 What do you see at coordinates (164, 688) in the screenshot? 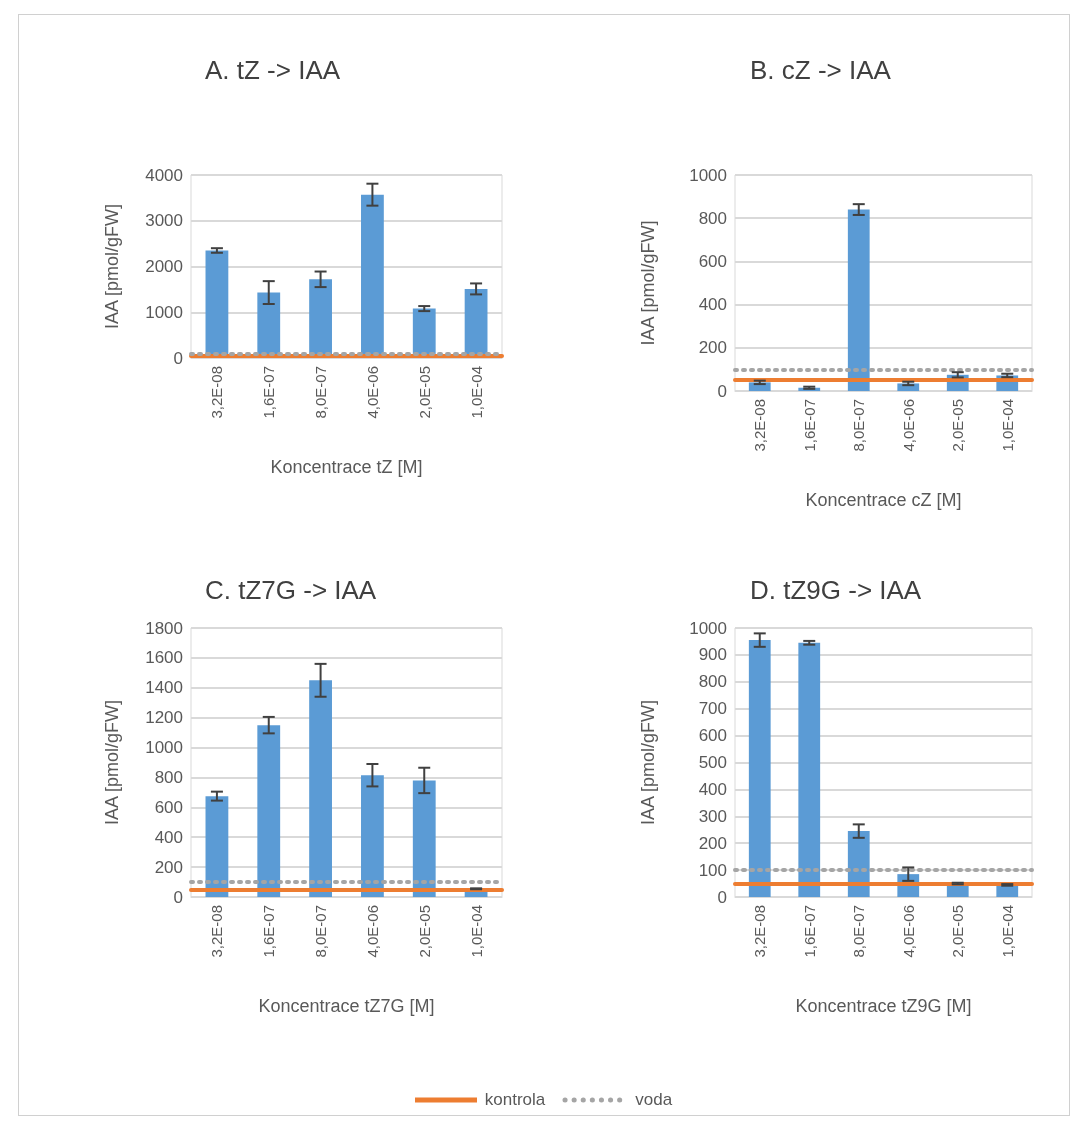
I see `y-tick-label: 1400` at bounding box center [164, 688].